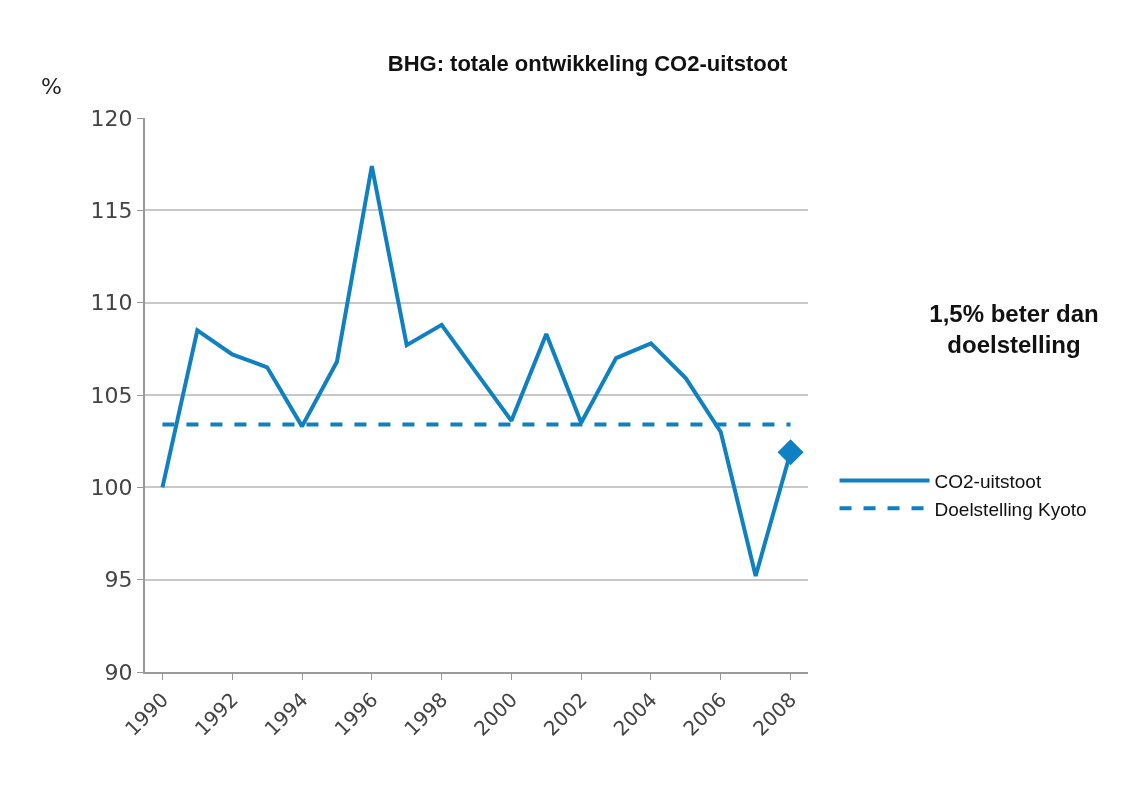 The height and width of the screenshot is (791, 1130). What do you see at coordinates (118, 580) in the screenshot?
I see `y-tick-label: 95` at bounding box center [118, 580].